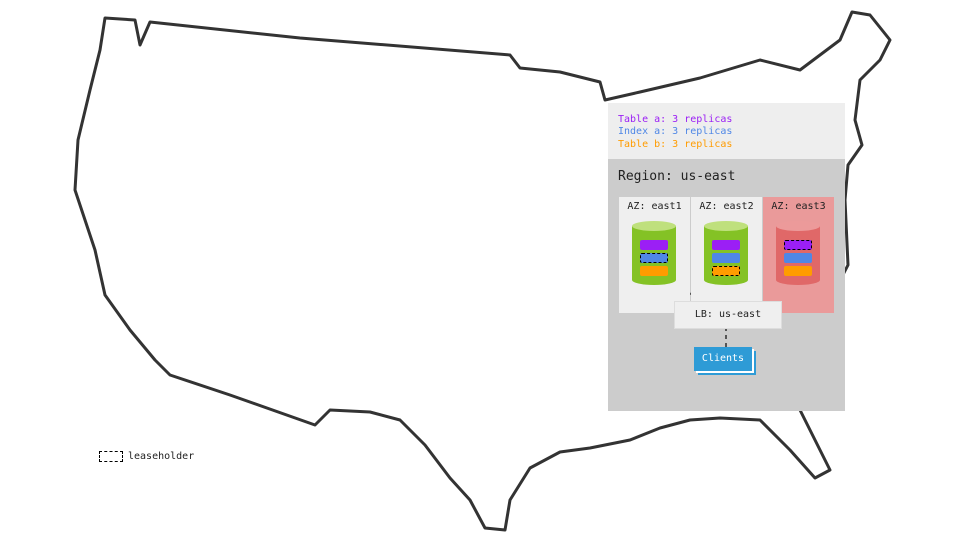  Describe the element at coordinates (675, 119) in the screenshot. I see `legend-table-a: Table a: 3 replicas` at that location.